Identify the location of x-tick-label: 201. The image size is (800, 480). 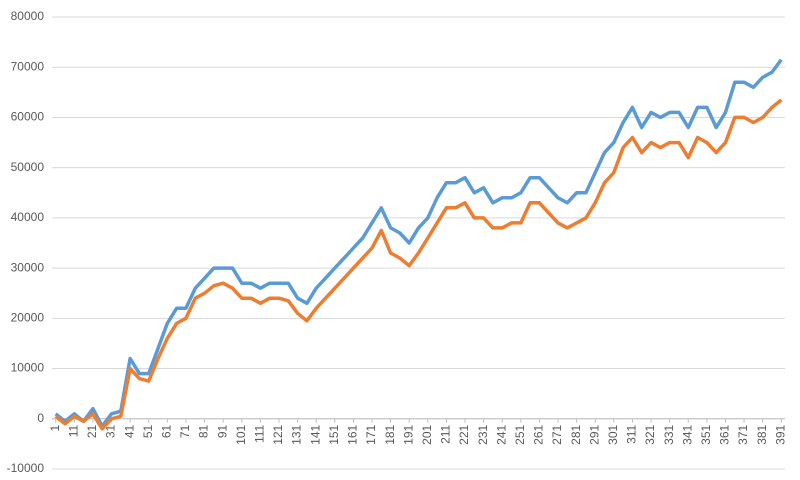
(427, 434).